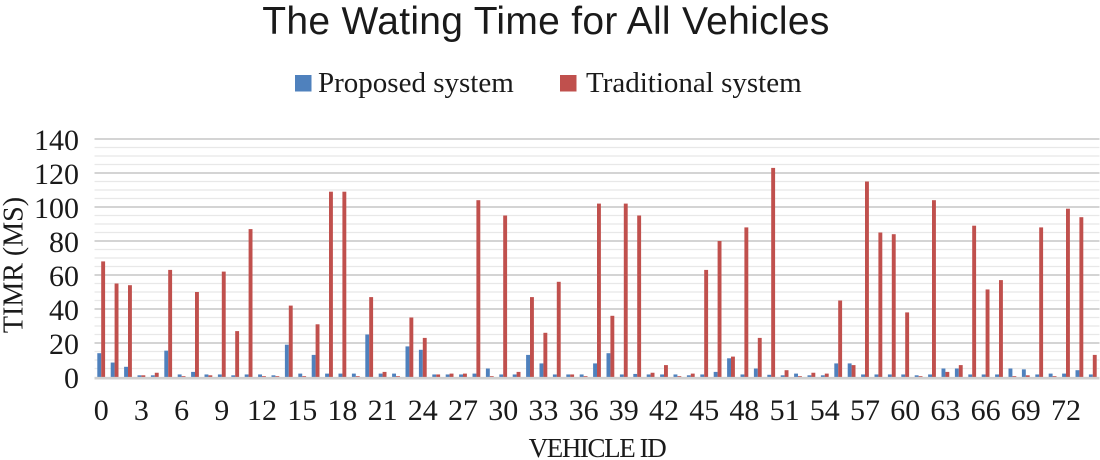 Image resolution: width=1100 pixels, height=460 pixels. I want to click on svg-text: 100, so click(56, 208).